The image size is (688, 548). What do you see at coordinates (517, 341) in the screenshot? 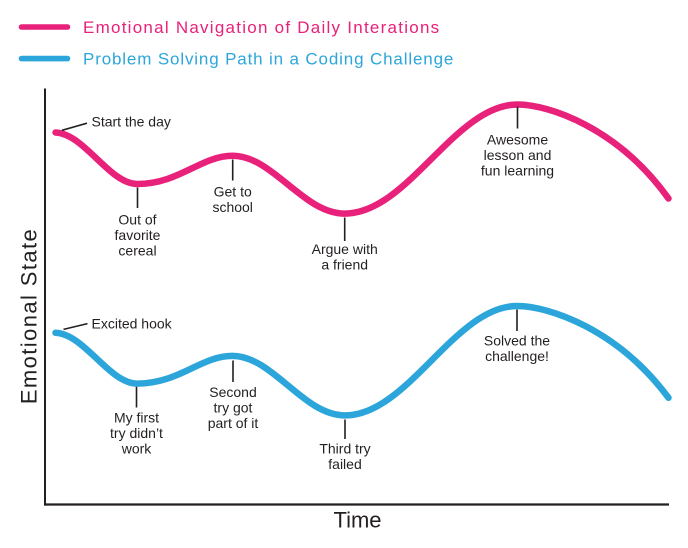
I see `svg-text: Solved the` at bounding box center [517, 341].